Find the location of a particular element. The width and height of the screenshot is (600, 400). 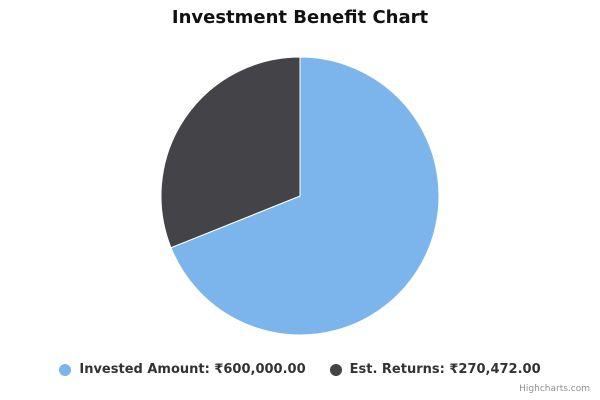

legend-label-invested-amount: Invested Amount: ₹600,000.00 is located at coordinates (192, 369).